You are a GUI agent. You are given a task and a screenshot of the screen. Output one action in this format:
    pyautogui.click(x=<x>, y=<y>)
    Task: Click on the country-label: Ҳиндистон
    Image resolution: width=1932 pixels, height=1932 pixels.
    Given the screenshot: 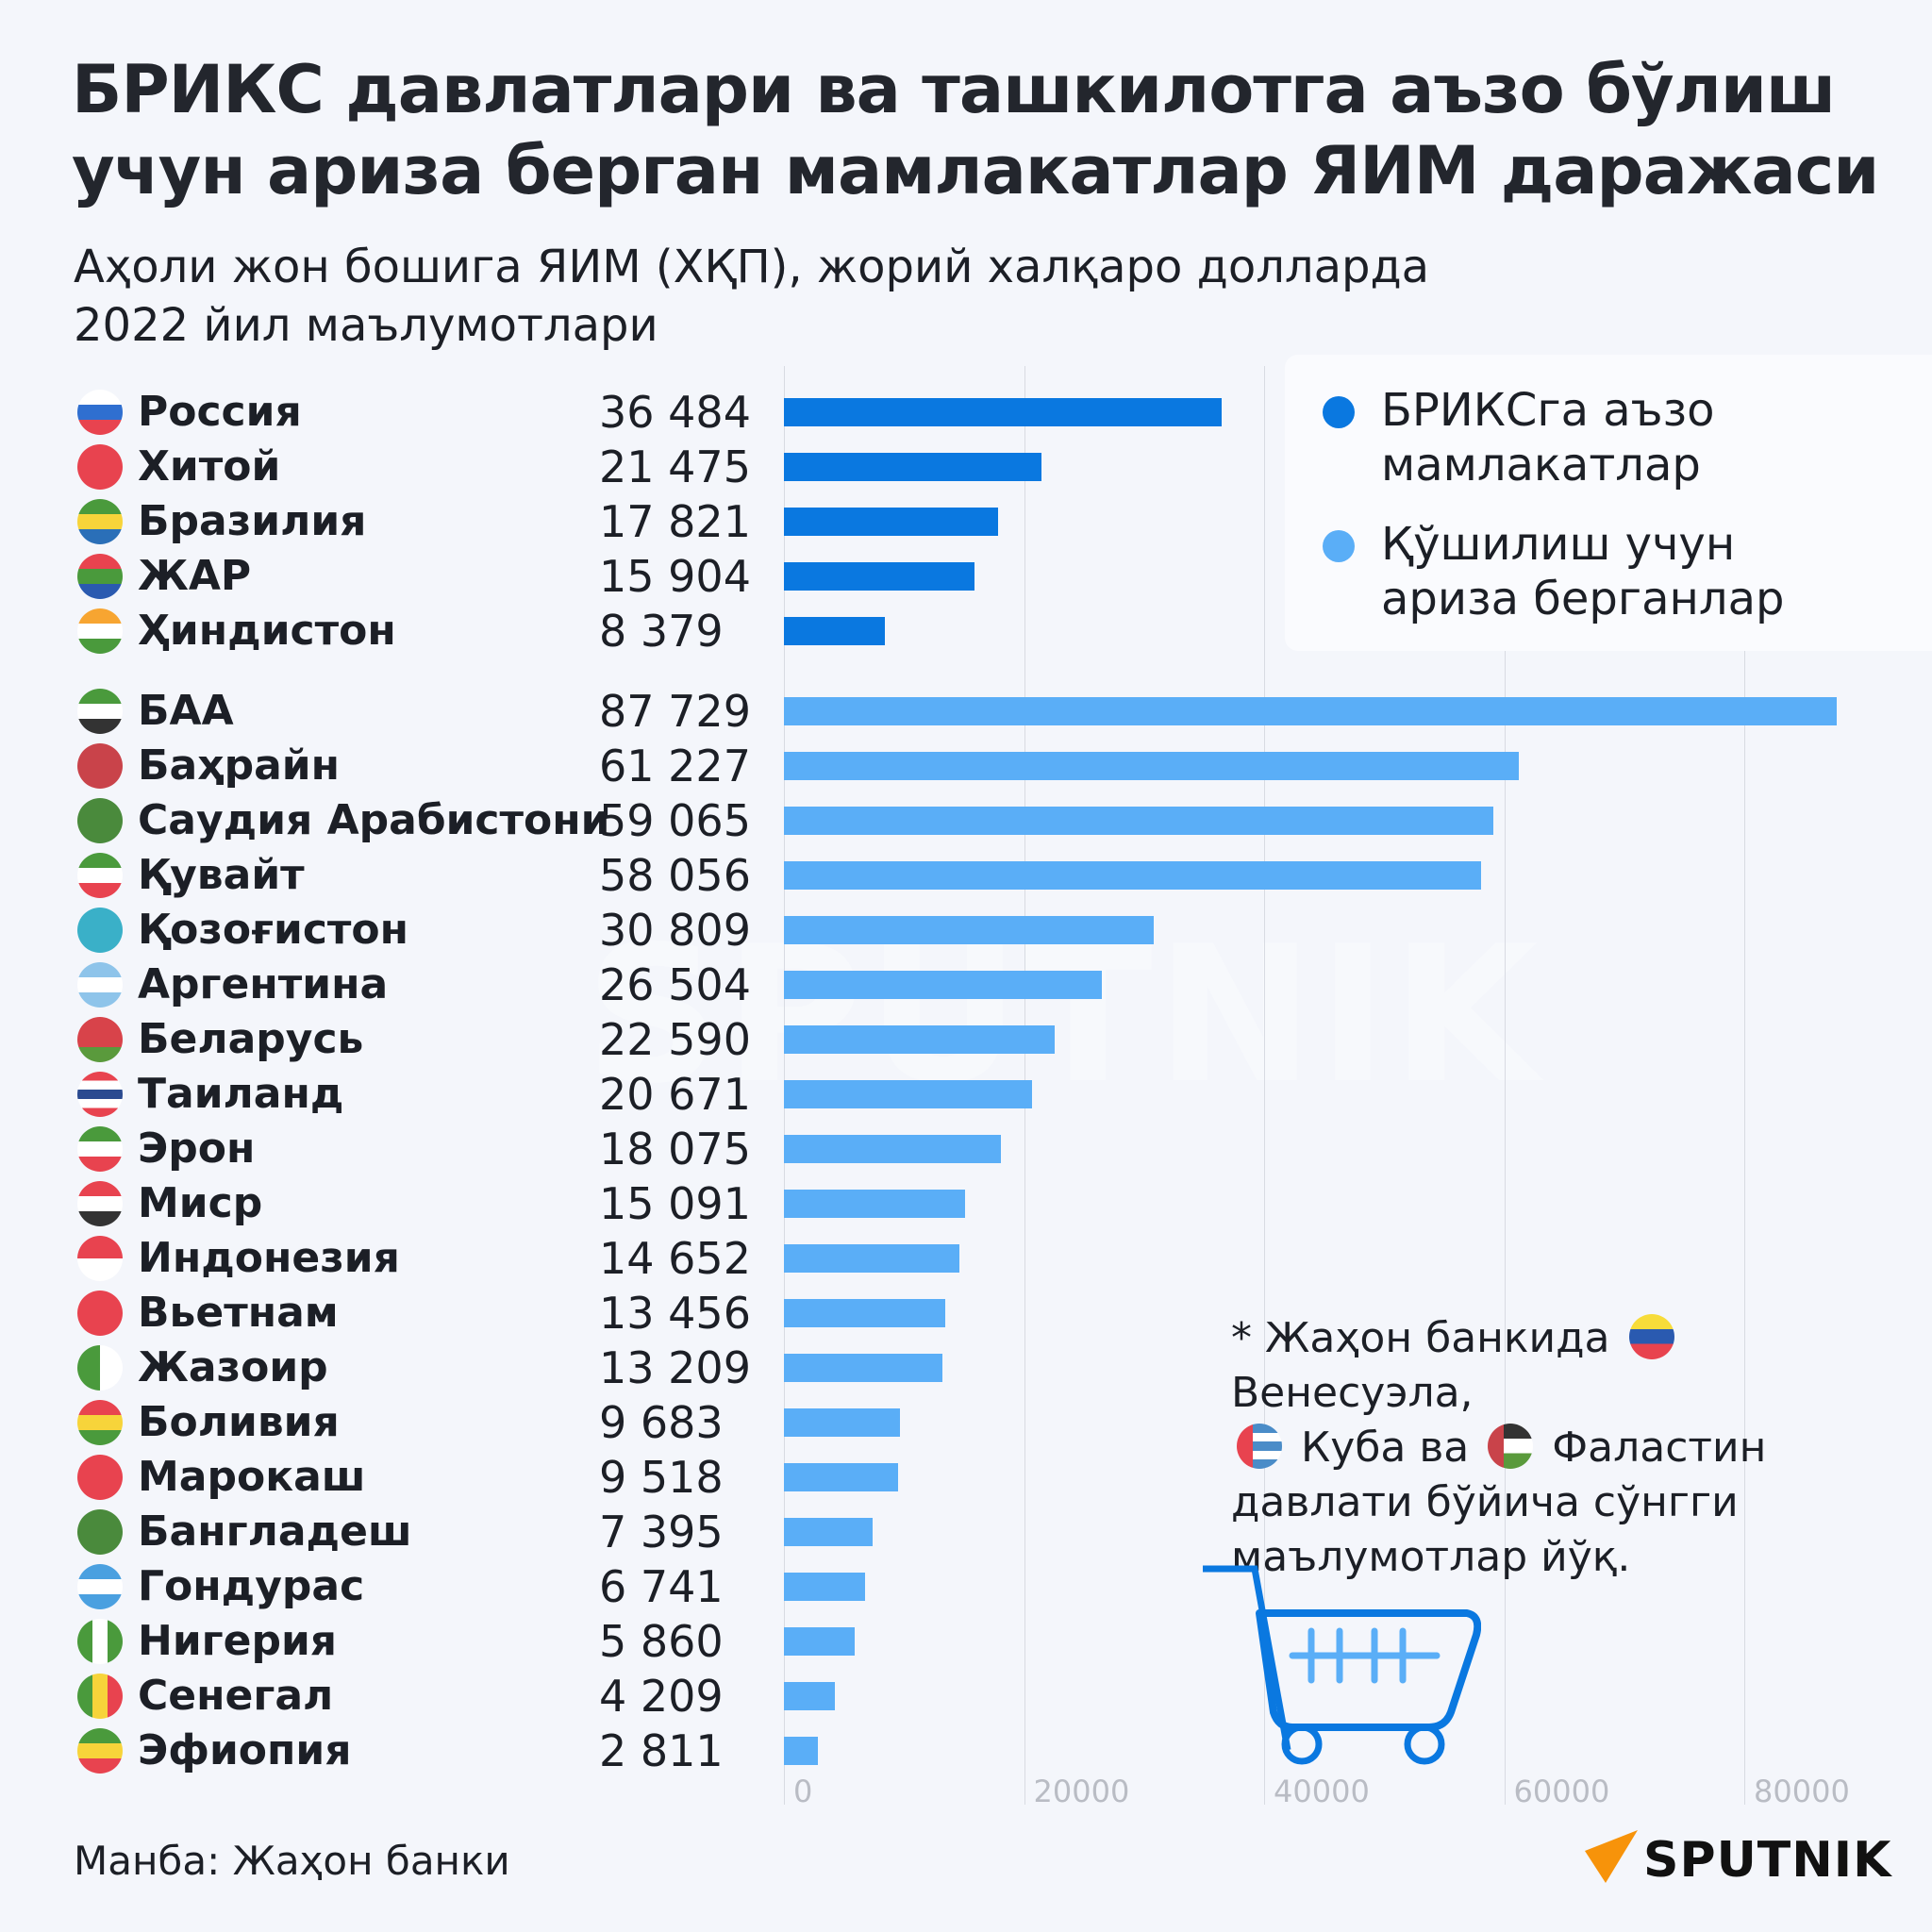 What is the action you would take?
    pyautogui.click(x=267, y=631)
    